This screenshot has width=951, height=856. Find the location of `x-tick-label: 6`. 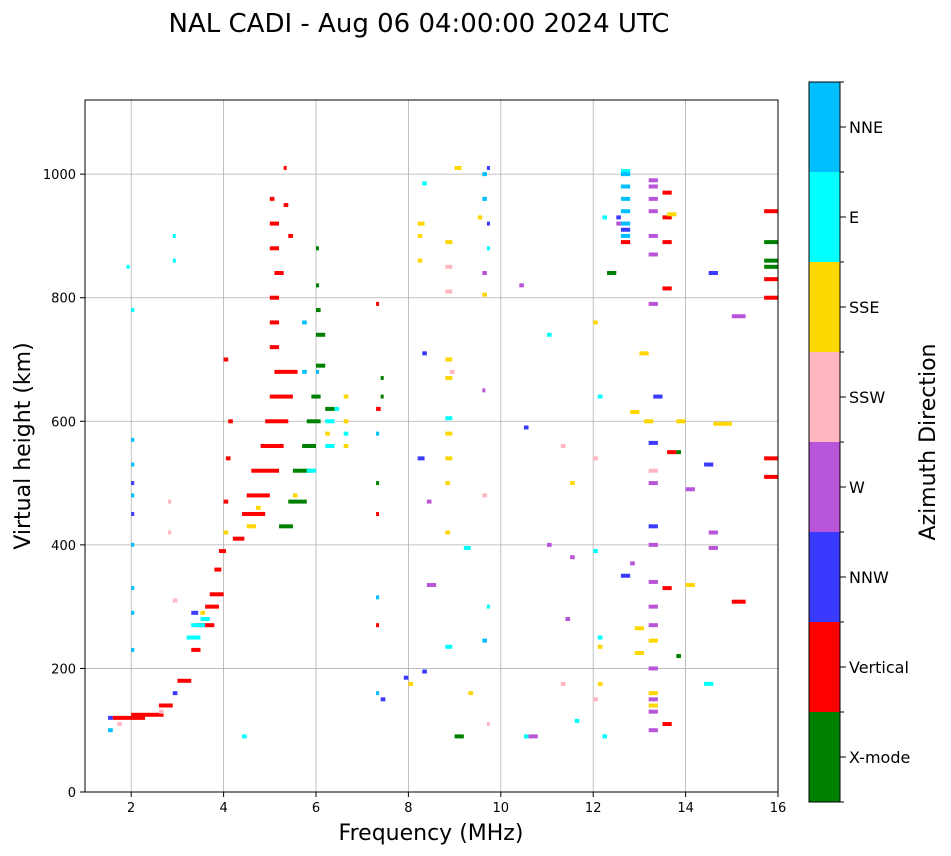

x-tick-label: 6 is located at coordinates (316, 808).